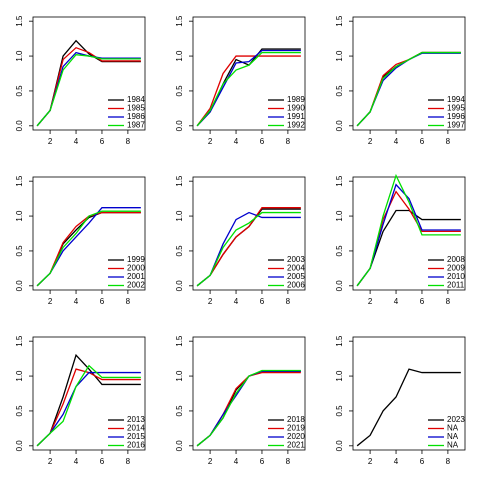 This screenshot has width=480, height=480. Describe the element at coordinates (136, 259) in the screenshot. I see `legend-label: 1999` at that location.